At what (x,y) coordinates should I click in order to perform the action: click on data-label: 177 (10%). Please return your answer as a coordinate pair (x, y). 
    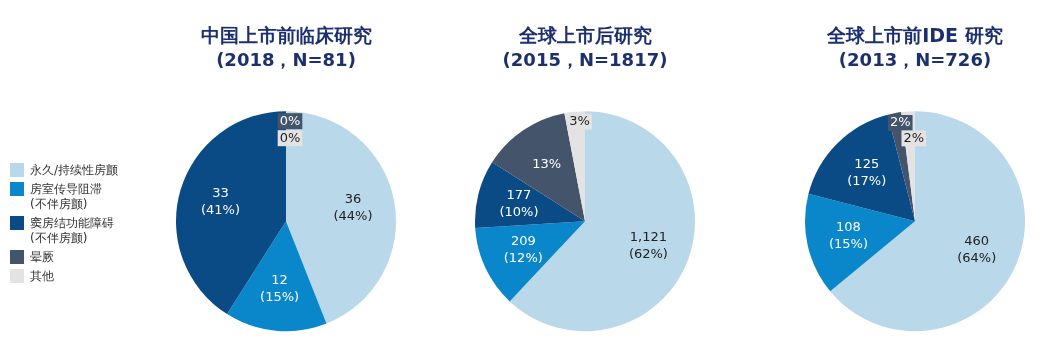
    Looking at the image, I should click on (519, 203).